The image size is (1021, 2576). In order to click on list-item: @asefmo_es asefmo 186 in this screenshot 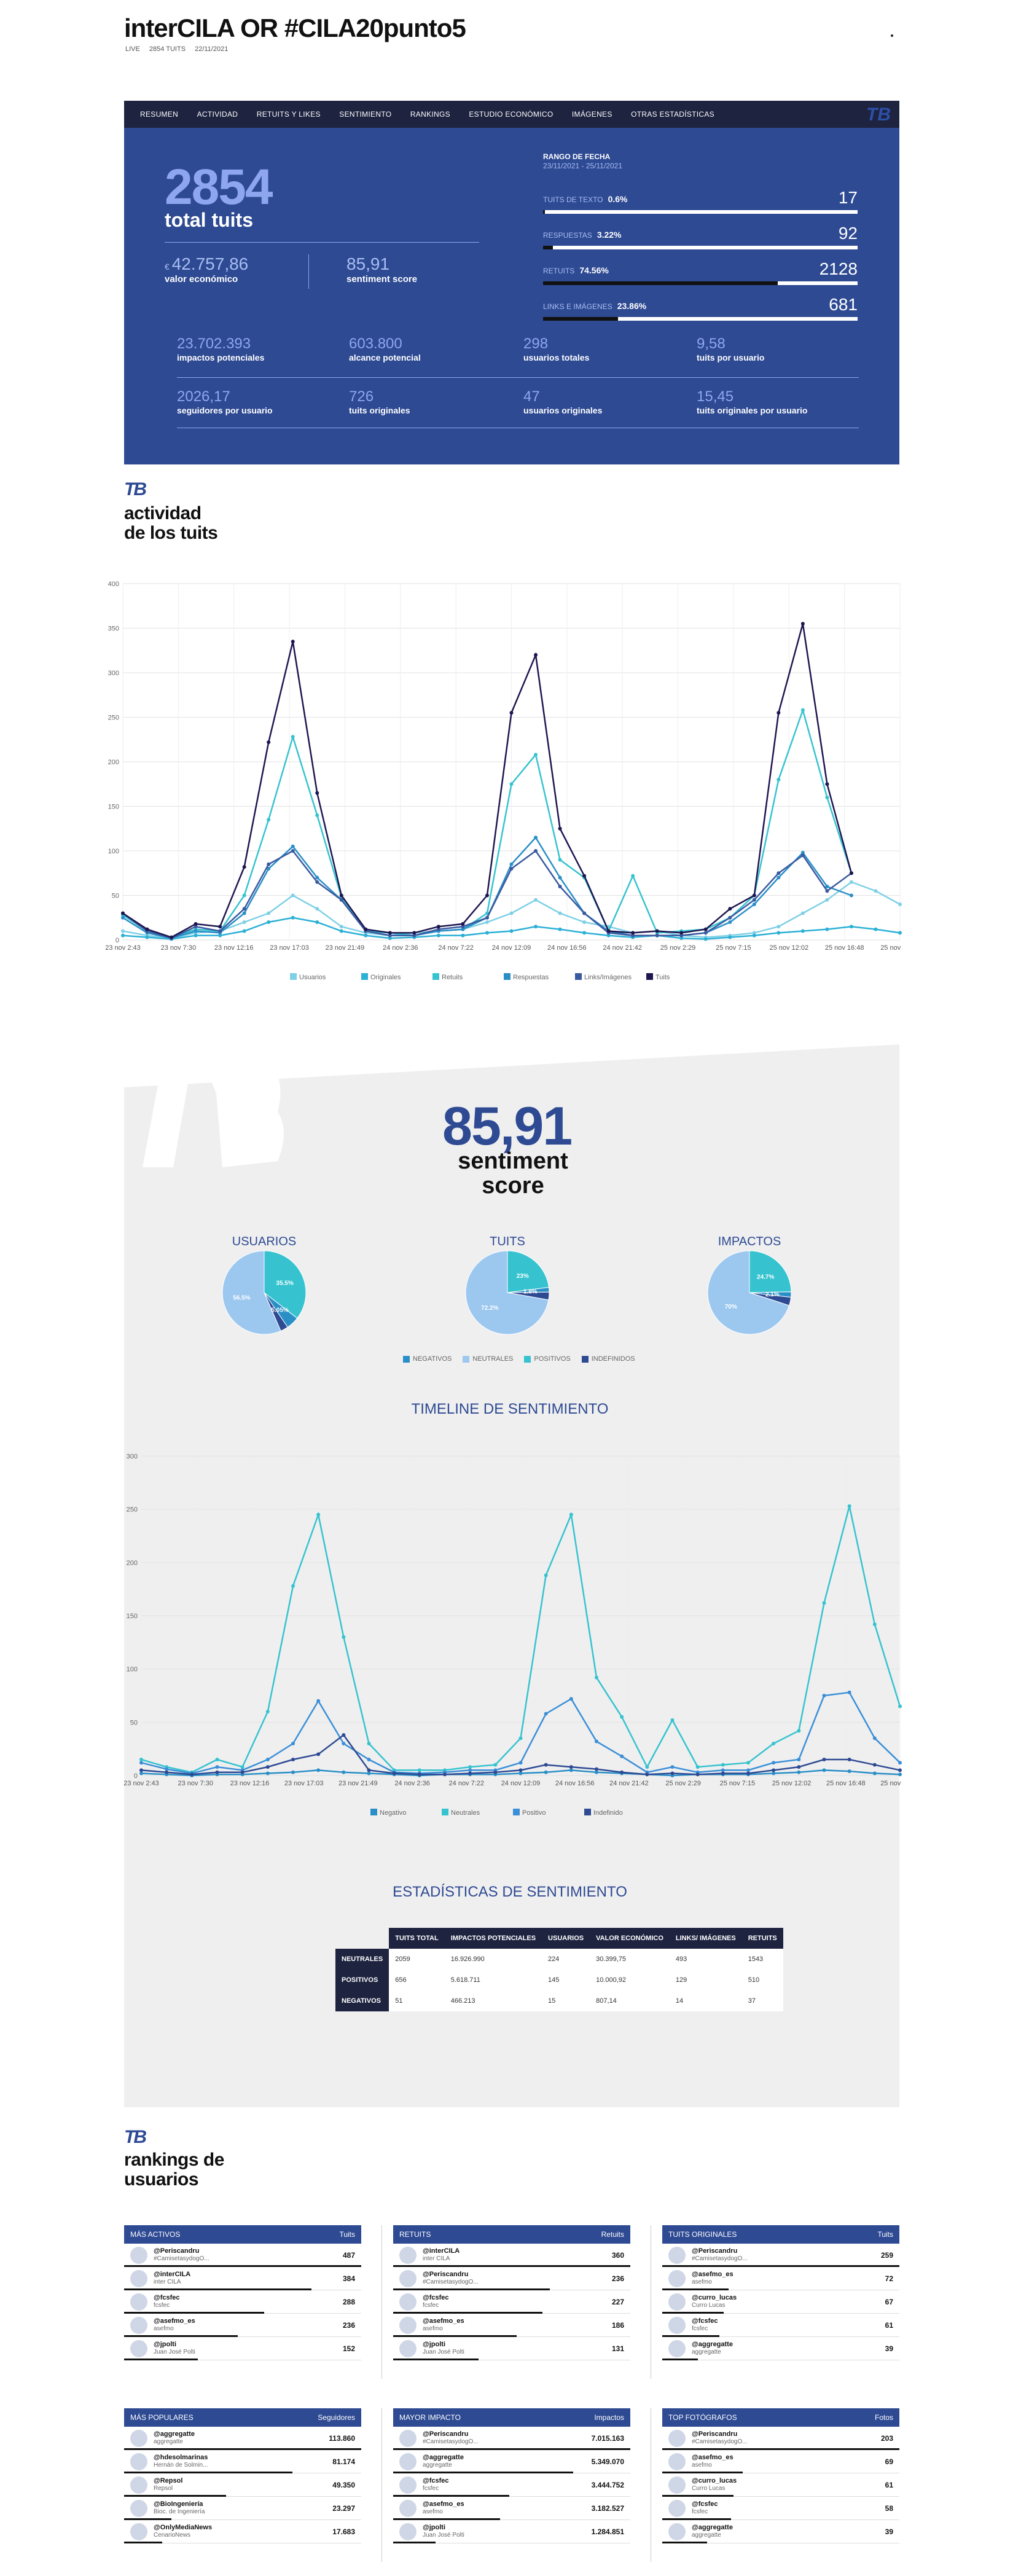, I will do `click(511, 2325)`.